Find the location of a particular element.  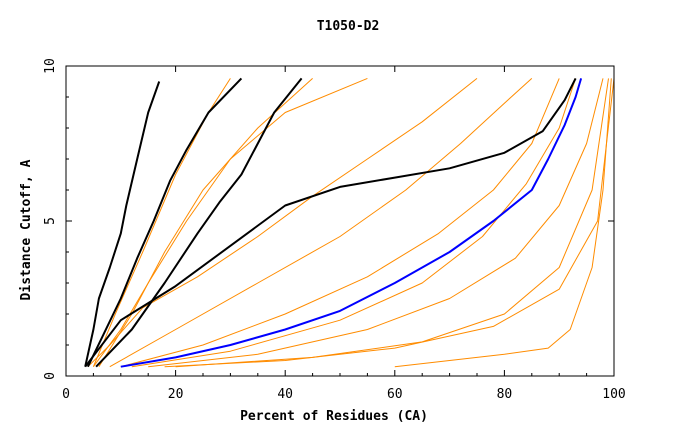

y-tick-label: 10 is located at coordinates (50, 66).